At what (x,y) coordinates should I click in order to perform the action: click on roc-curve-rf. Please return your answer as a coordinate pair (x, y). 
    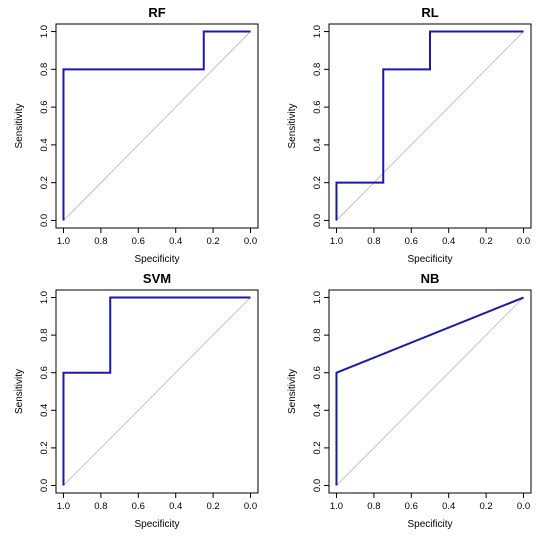
    Looking at the image, I should click on (156, 125).